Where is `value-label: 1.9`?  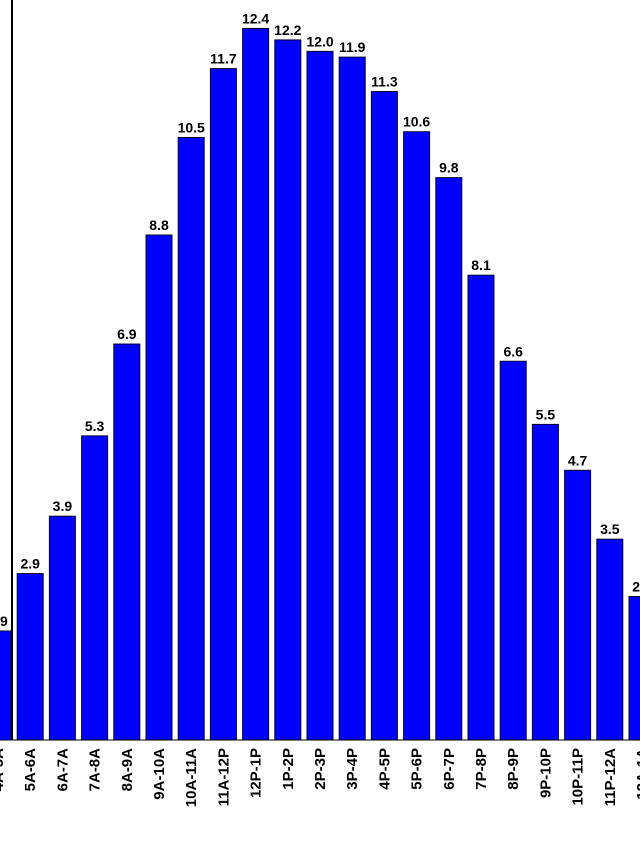 value-label: 1.9 is located at coordinates (4, 621).